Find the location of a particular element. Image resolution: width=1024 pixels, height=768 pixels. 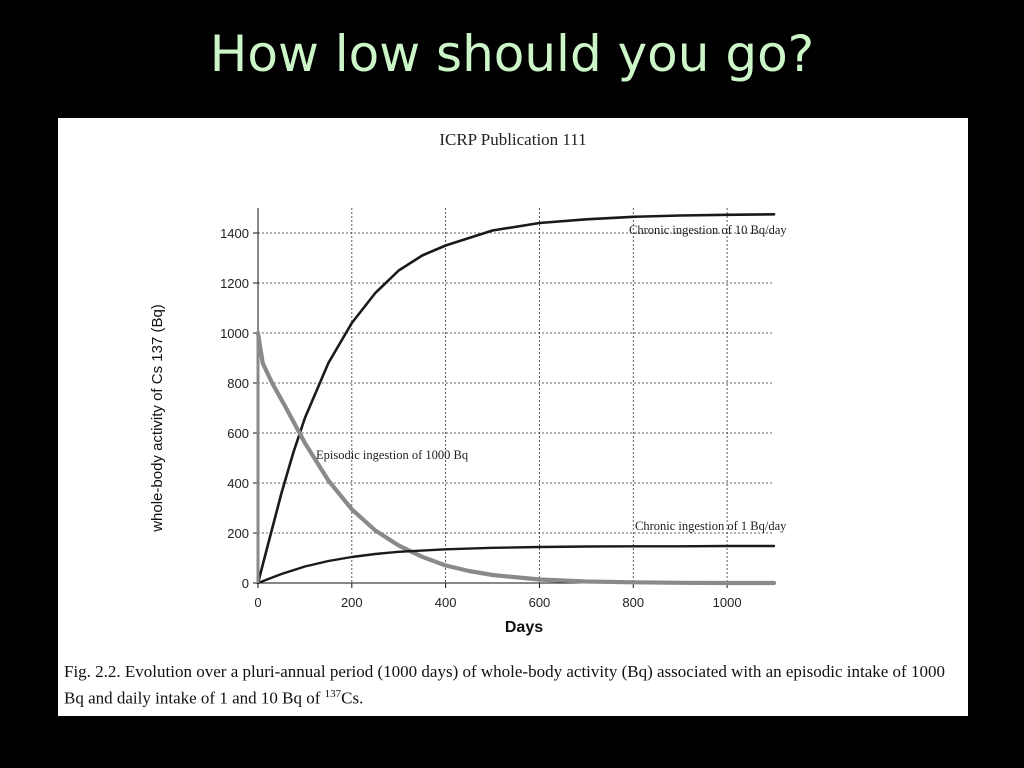

y-tick-label: 1400 is located at coordinates (234, 233).